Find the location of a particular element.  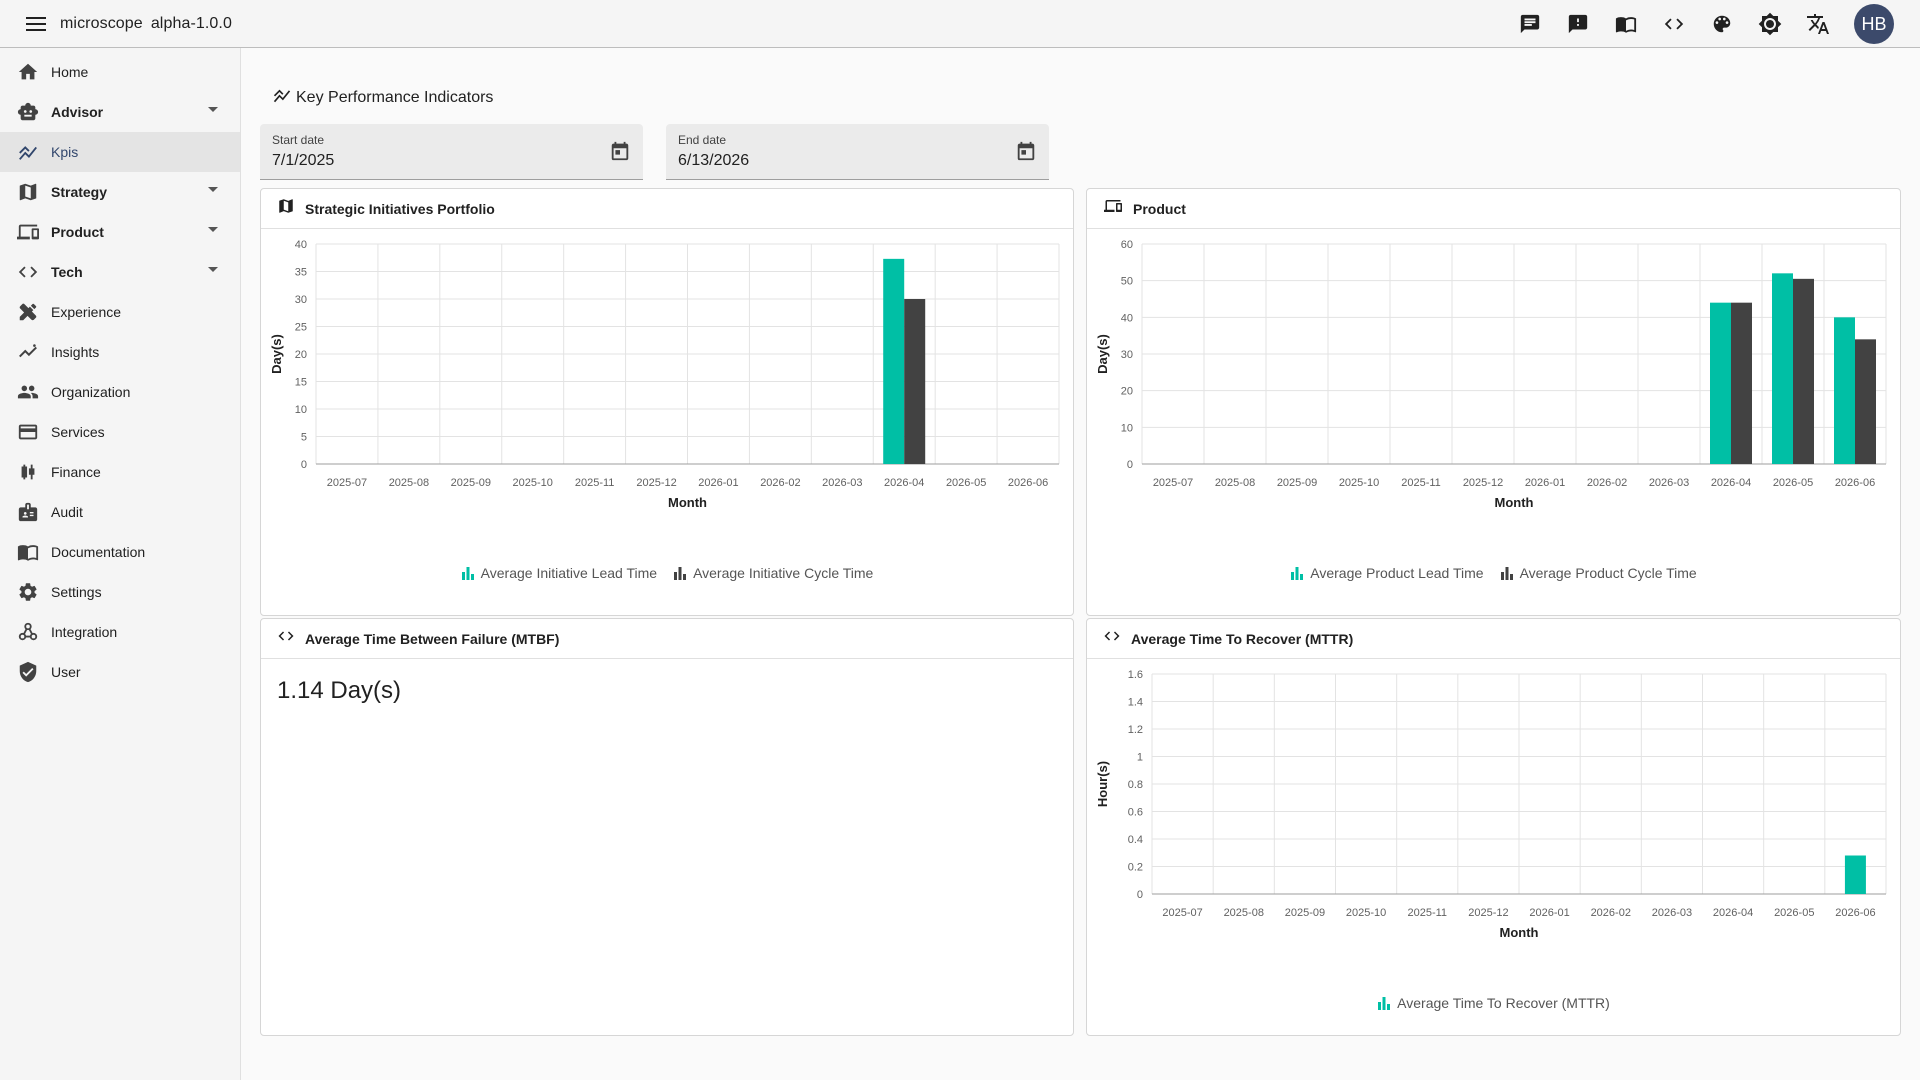

start-date-value: 7/1/2025 is located at coordinates (303, 160).